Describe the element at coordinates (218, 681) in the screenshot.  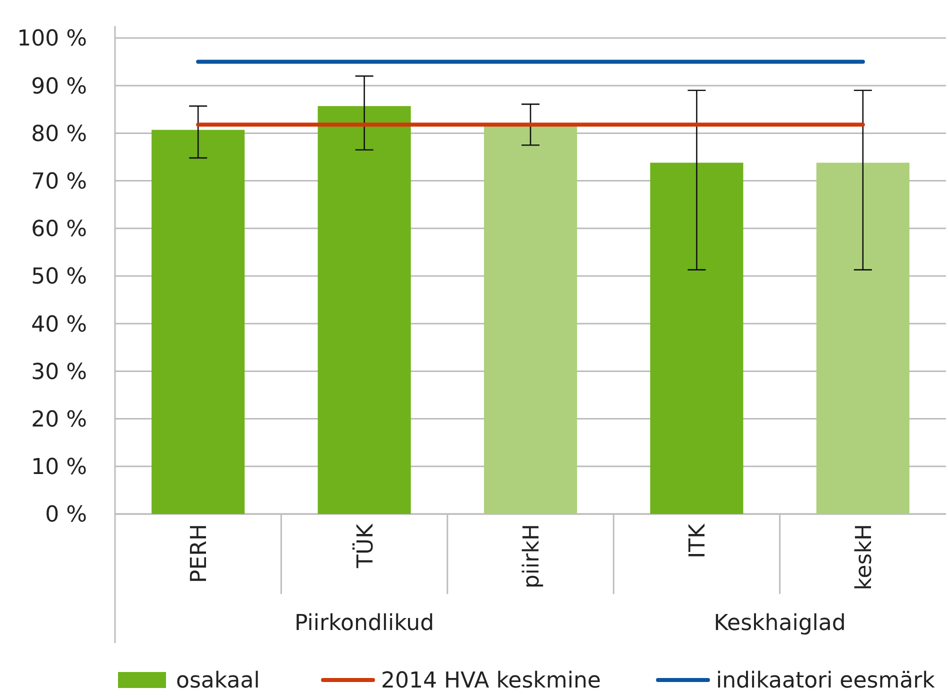
I see `legend-label: osakaal` at that location.